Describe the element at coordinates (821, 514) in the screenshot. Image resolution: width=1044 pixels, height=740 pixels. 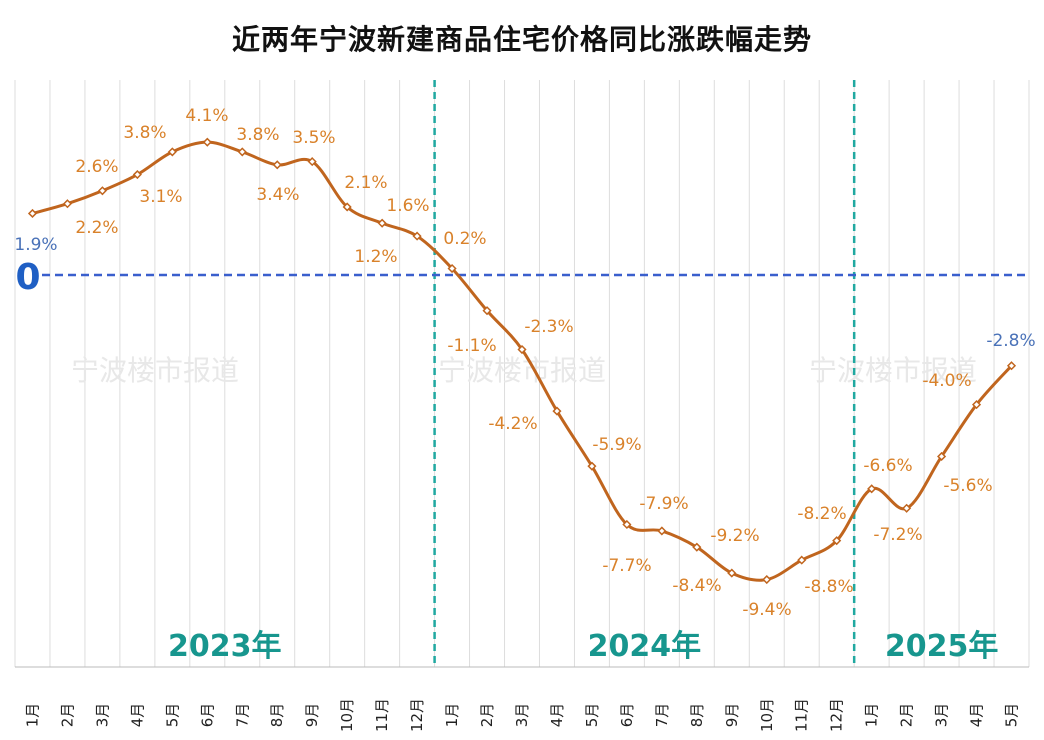
I see `data-label: -8.2%` at that location.